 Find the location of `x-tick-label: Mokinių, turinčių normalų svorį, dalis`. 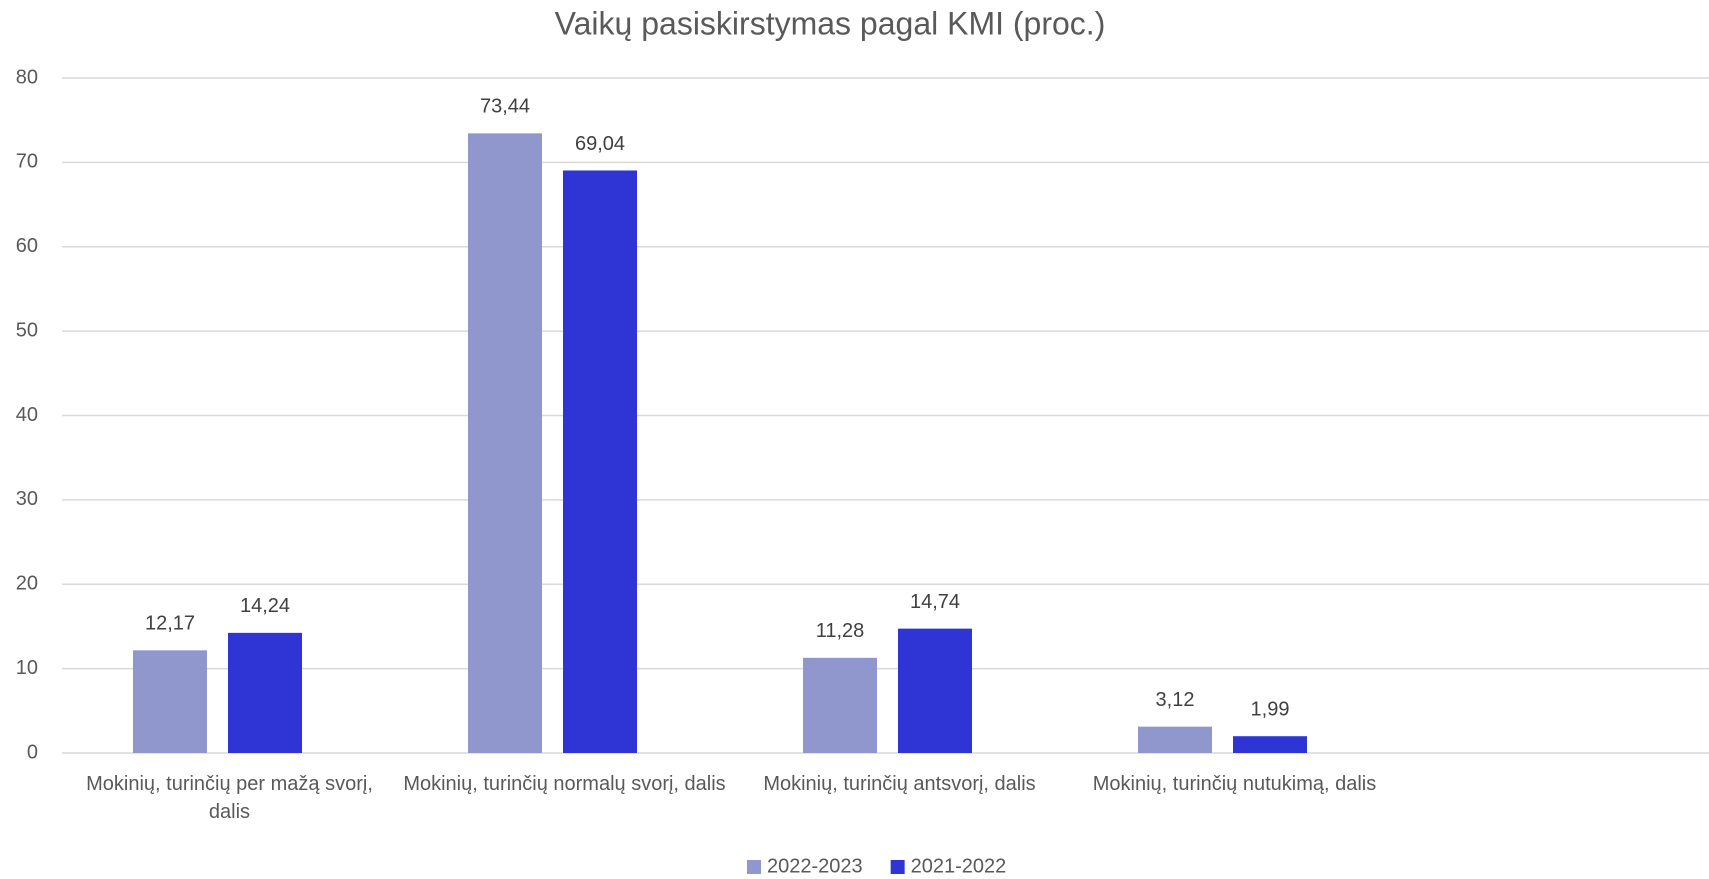

x-tick-label: Mokinių, turinčių normalų svorį, dalis is located at coordinates (564, 784).